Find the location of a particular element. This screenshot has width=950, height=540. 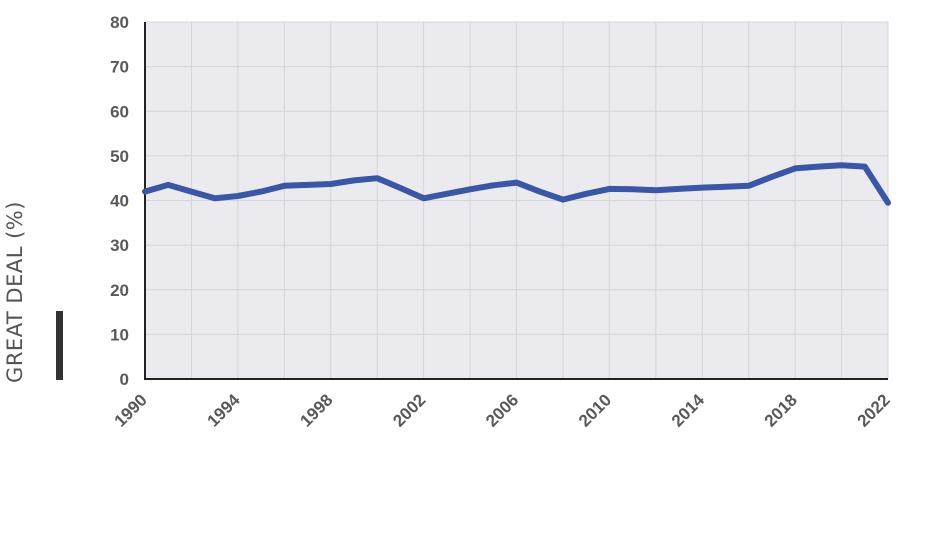

series-line is located at coordinates (516, 184).